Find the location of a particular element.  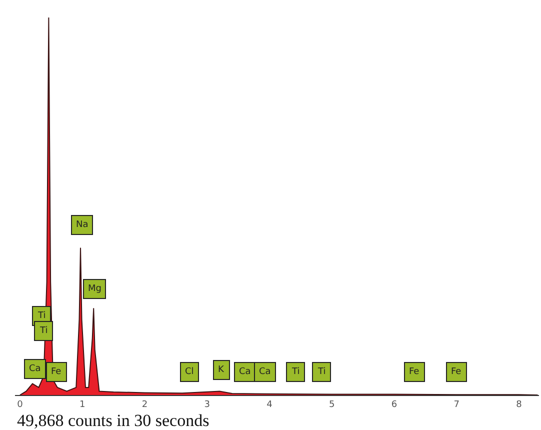

annotation: Cl is located at coordinates (189, 372).